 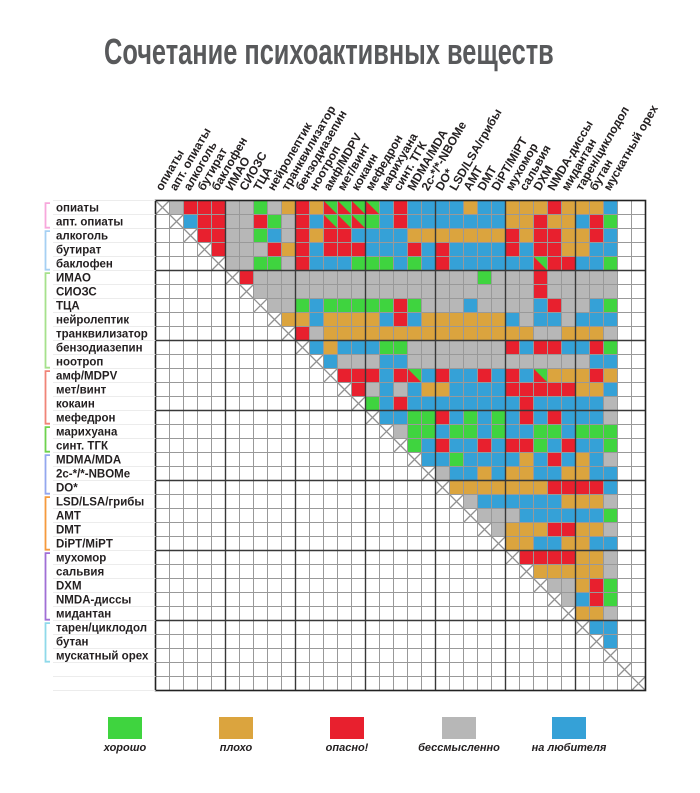 What do you see at coordinates (569, 748) in the screenshot?
I see `svg-text: на любителя` at bounding box center [569, 748].